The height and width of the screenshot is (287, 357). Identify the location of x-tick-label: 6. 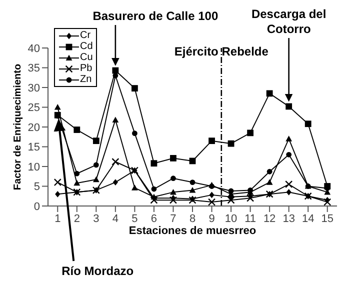
(154, 218).